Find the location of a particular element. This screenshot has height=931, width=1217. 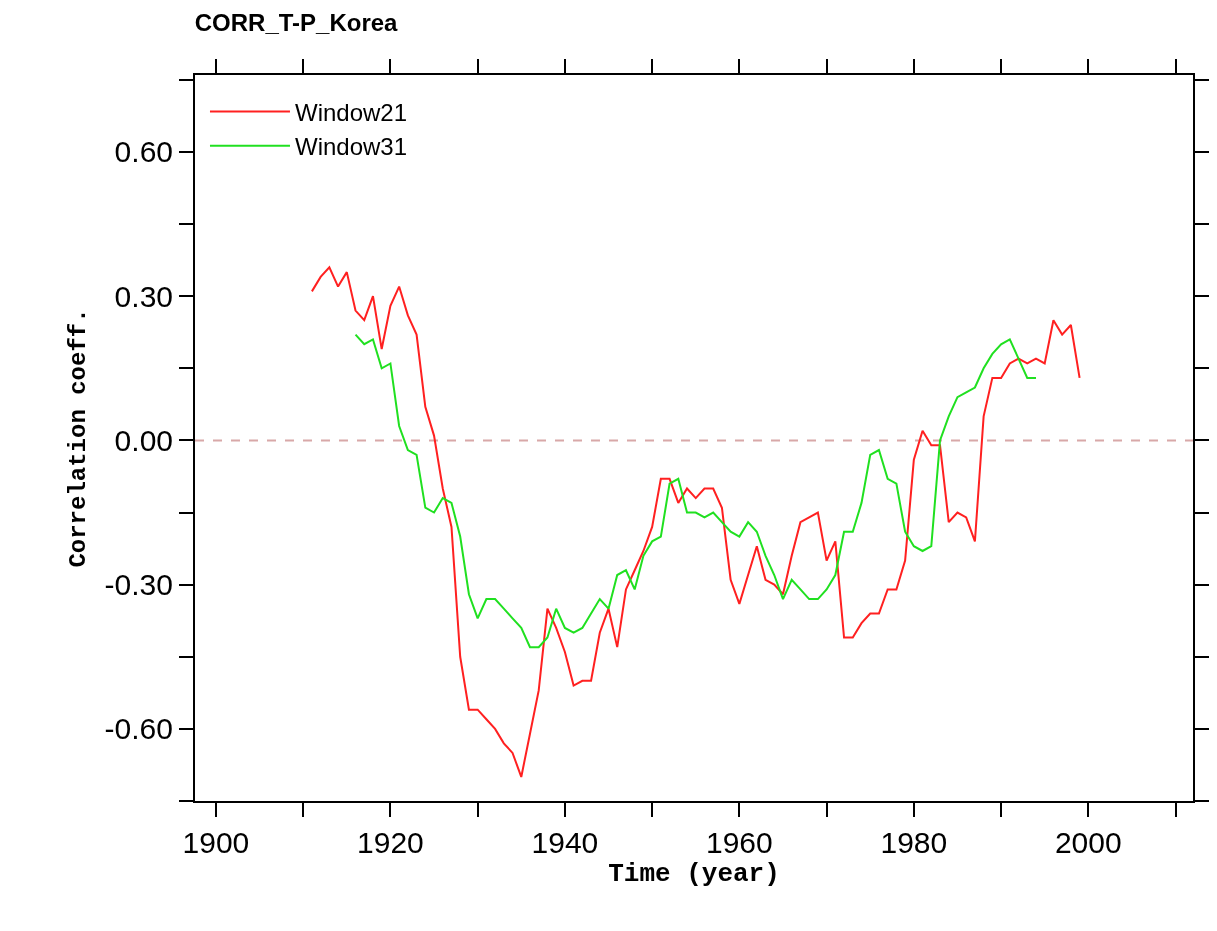

y-tick-label: 0.60 is located at coordinates (143, 152).